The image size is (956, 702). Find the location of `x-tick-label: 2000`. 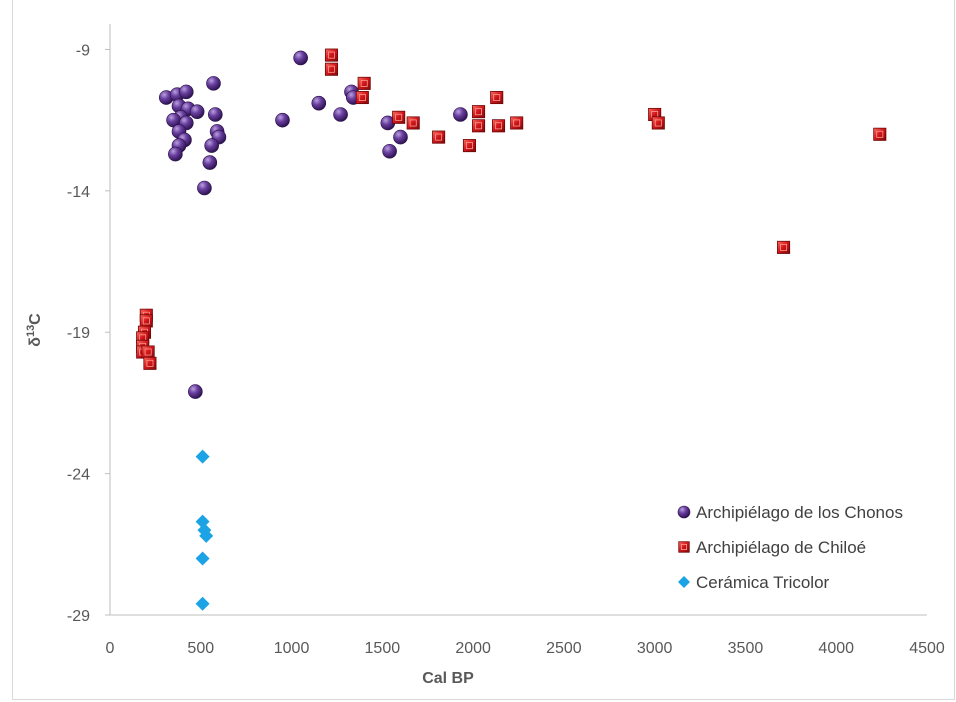

x-tick-label: 2000 is located at coordinates (473, 648).